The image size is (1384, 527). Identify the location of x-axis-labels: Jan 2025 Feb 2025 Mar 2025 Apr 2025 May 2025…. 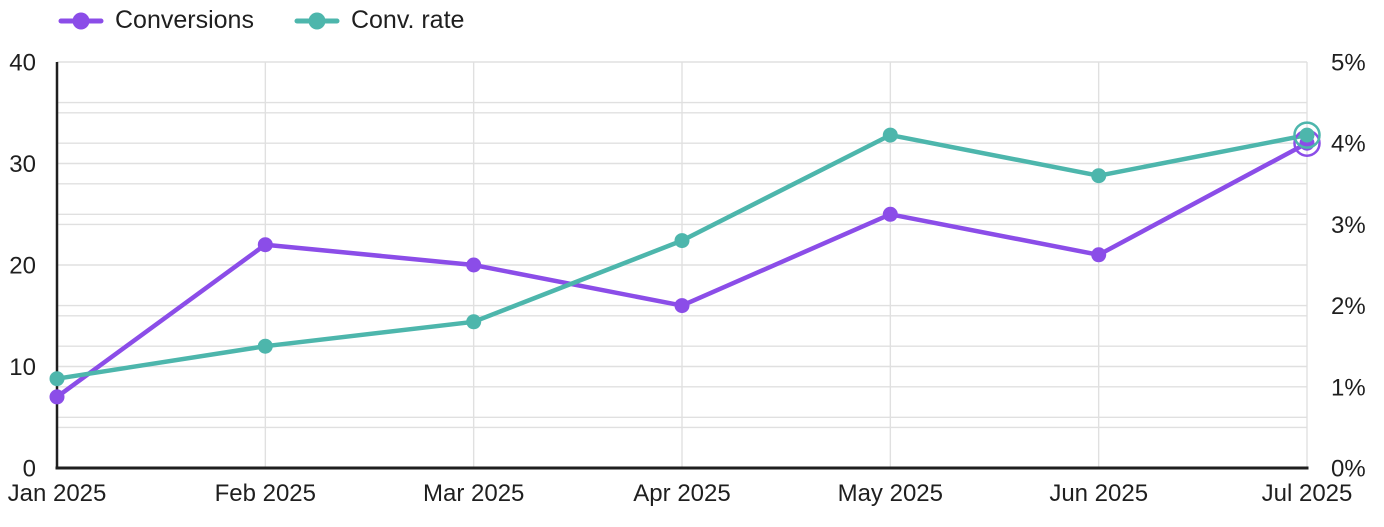
(680, 493).